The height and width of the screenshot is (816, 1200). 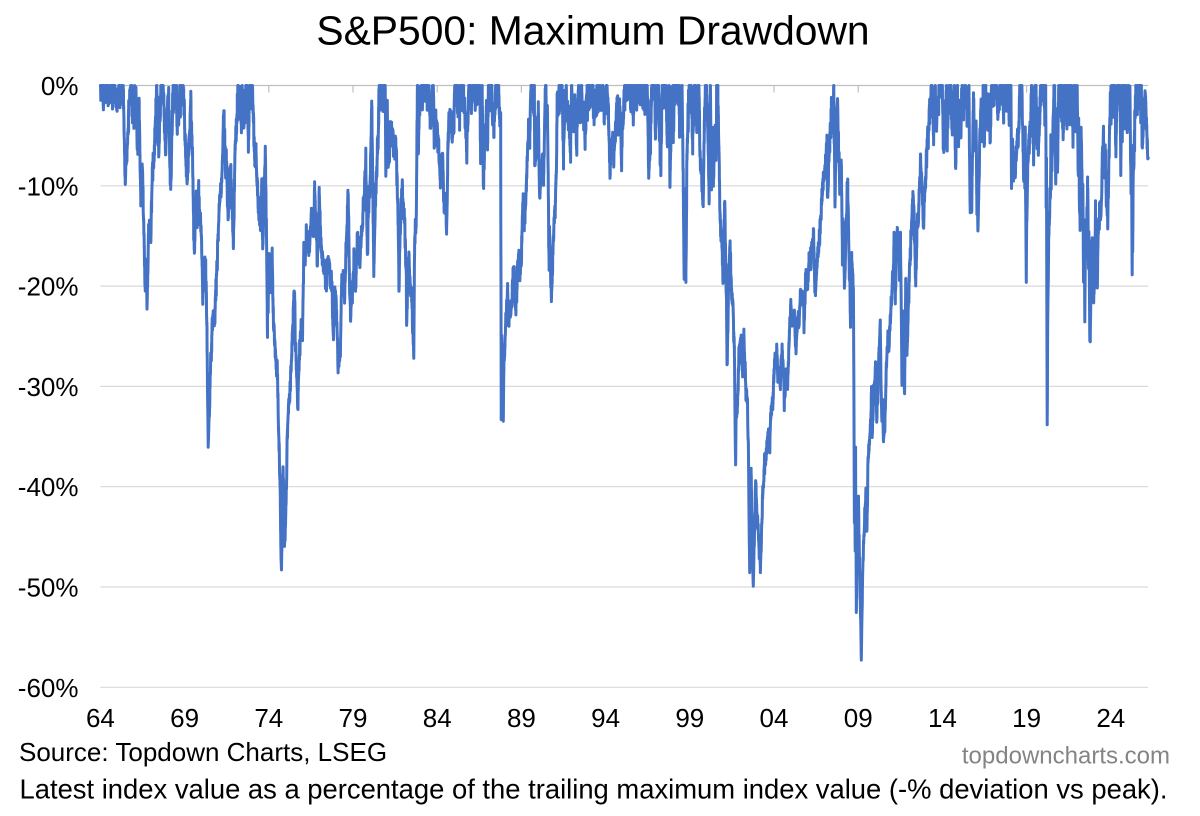 What do you see at coordinates (48, 287) in the screenshot?
I see `svg-text: -20%` at bounding box center [48, 287].